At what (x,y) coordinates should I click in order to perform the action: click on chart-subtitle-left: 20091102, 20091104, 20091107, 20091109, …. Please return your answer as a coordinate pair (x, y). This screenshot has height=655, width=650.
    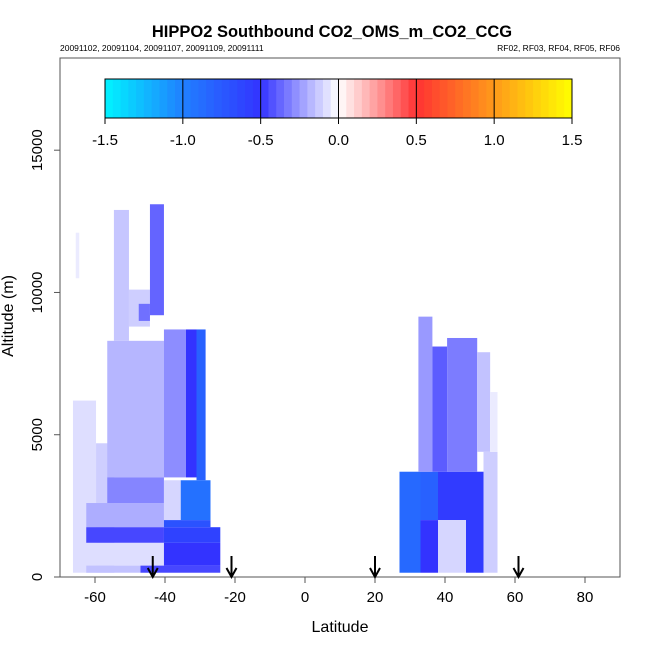
    Looking at the image, I should click on (162, 48).